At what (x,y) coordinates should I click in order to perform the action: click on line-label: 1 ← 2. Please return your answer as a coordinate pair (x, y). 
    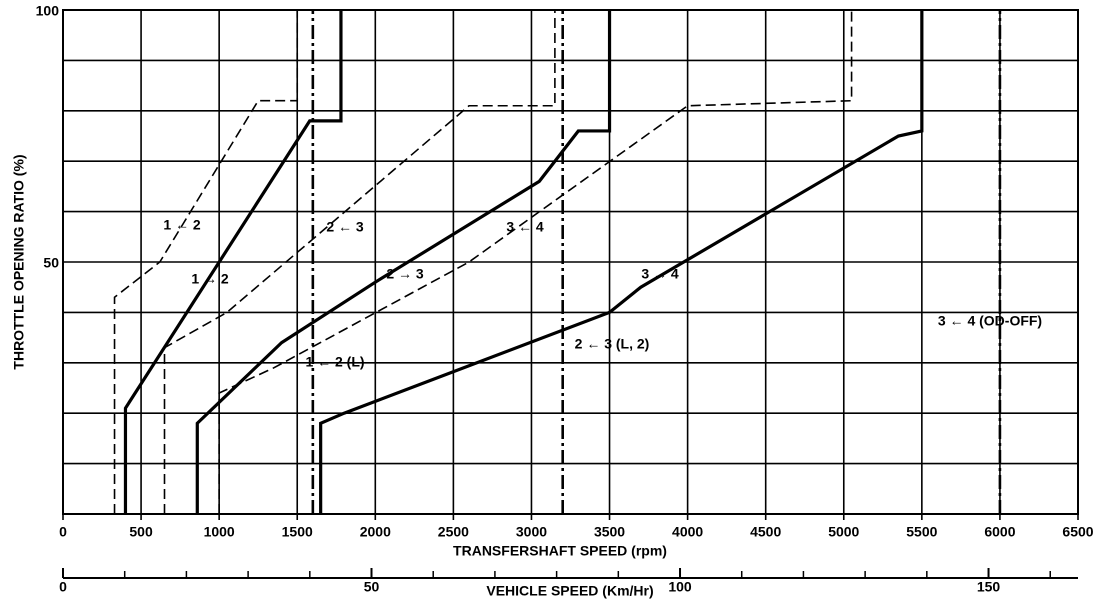
    Looking at the image, I should click on (182, 225).